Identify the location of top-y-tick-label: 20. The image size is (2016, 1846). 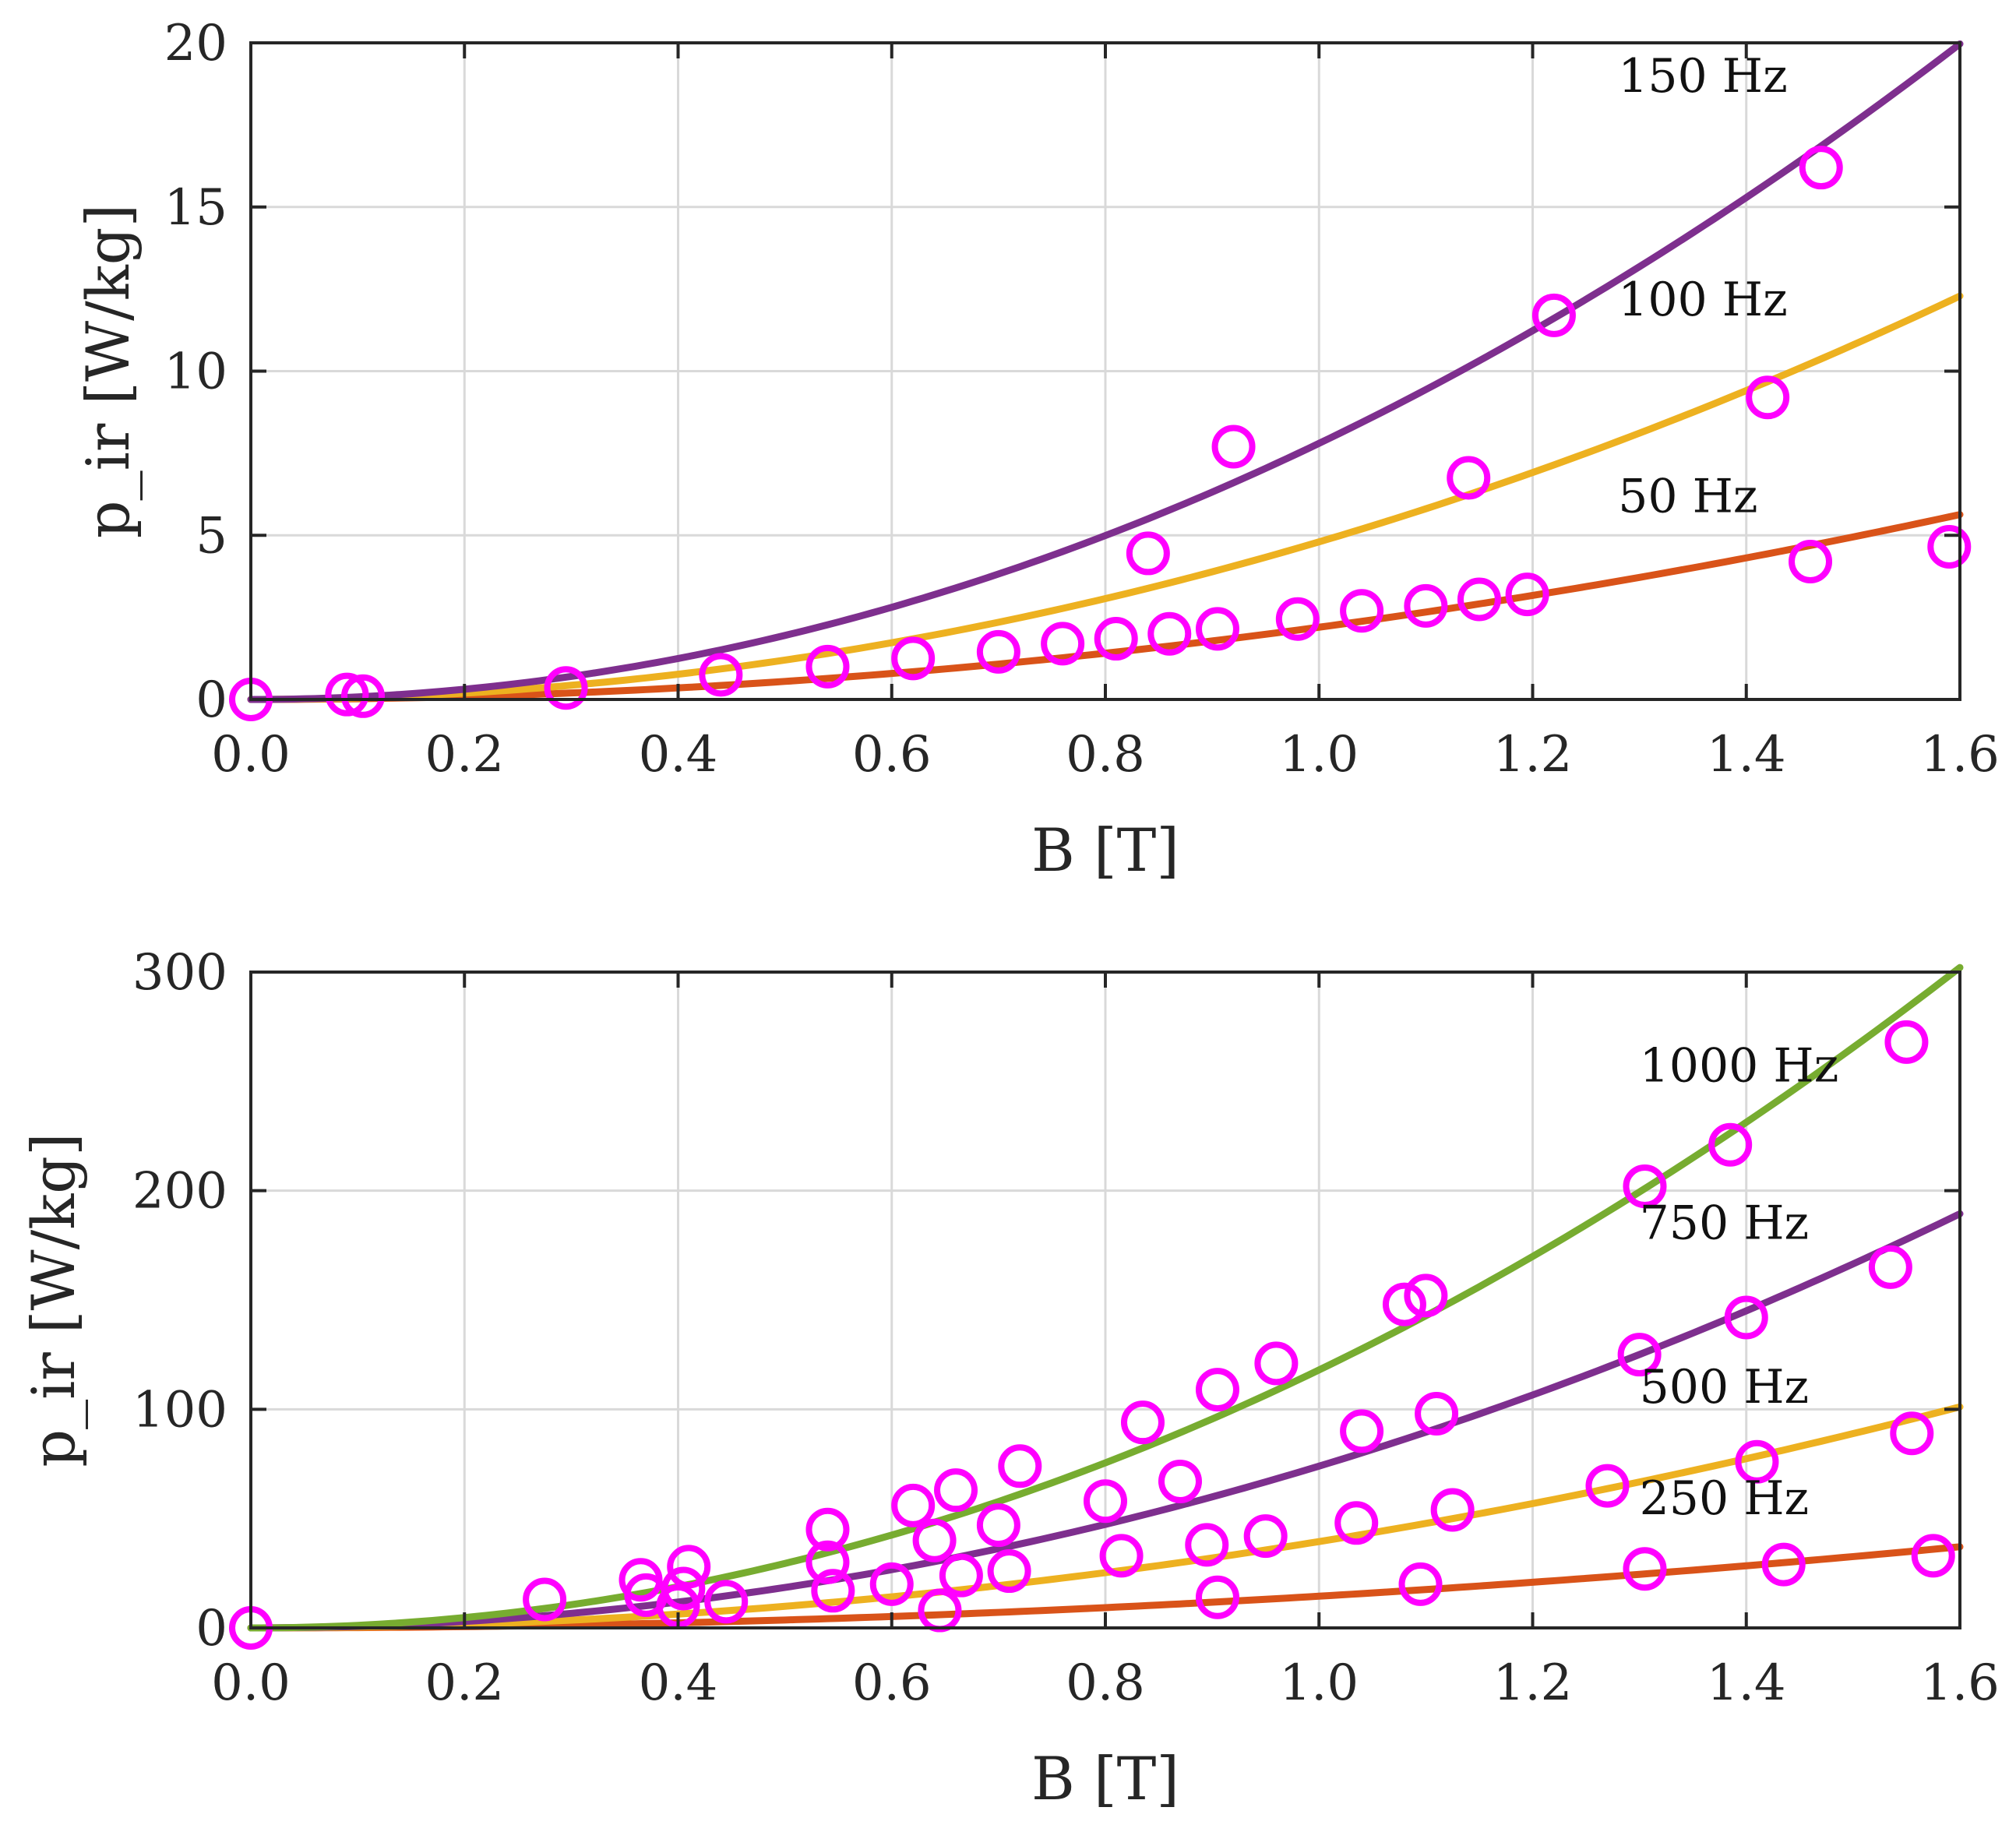
(196, 43).